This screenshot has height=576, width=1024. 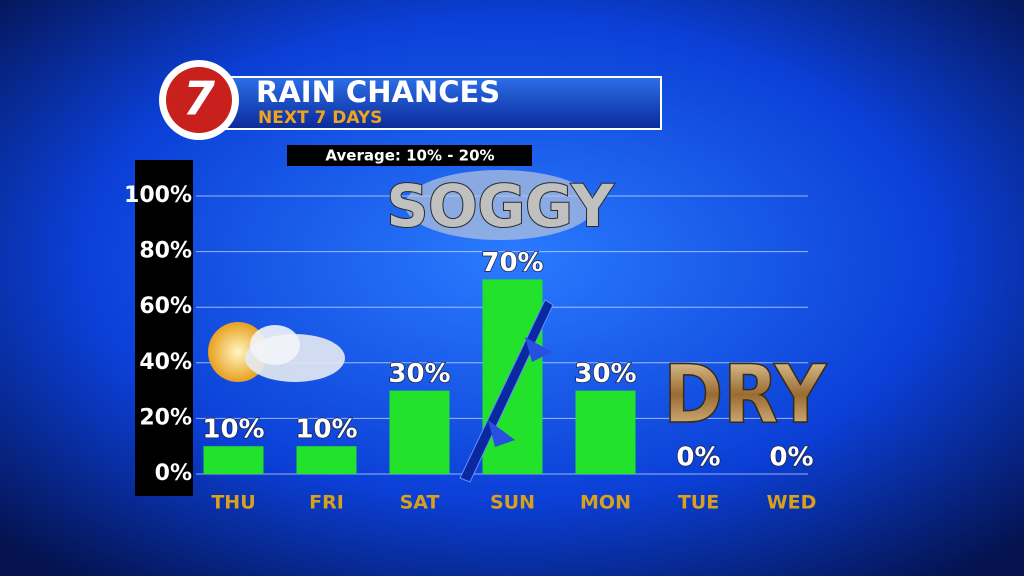 What do you see at coordinates (276, 352) in the screenshot?
I see `sun-cloud-icon` at bounding box center [276, 352].